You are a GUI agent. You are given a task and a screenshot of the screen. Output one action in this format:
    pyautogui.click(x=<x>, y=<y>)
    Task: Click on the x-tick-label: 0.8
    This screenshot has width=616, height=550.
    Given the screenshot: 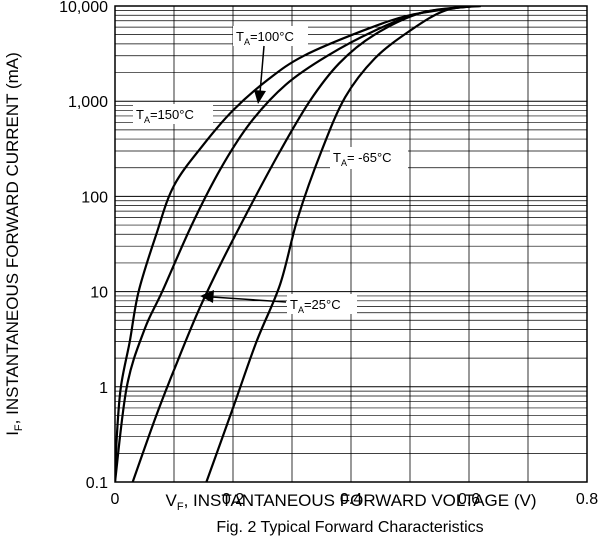 What is the action you would take?
    pyautogui.click(x=587, y=499)
    